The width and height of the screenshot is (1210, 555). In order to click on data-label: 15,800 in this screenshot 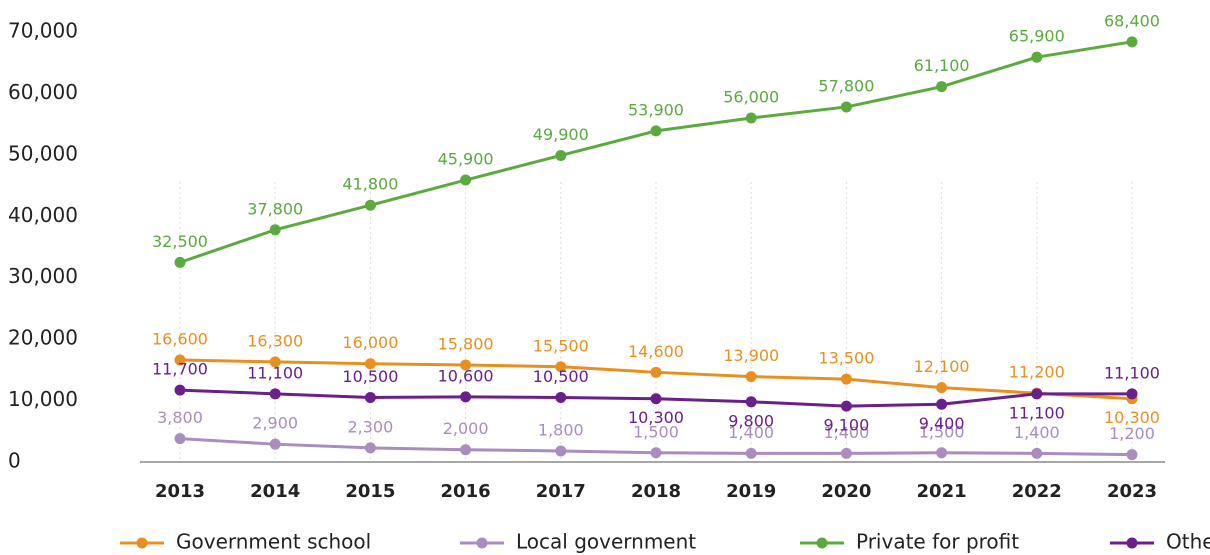, I will do `click(466, 343)`.